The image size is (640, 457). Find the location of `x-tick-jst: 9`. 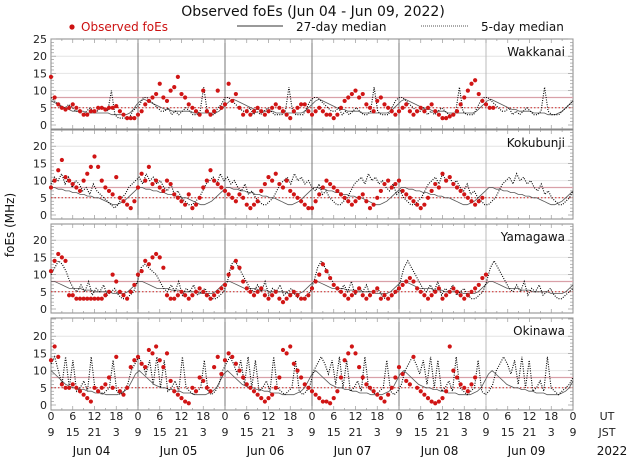

x-tick-jst: 9 is located at coordinates (312, 432).